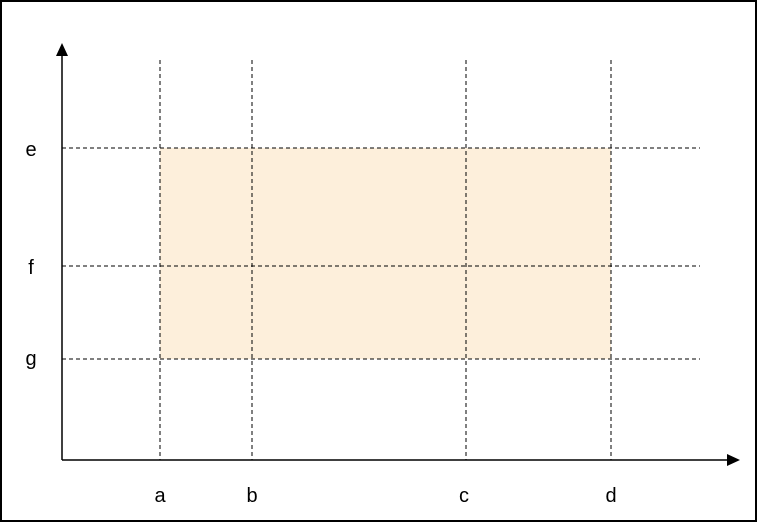 The image size is (757, 530). I want to click on x-label-d: d, so click(610, 496).